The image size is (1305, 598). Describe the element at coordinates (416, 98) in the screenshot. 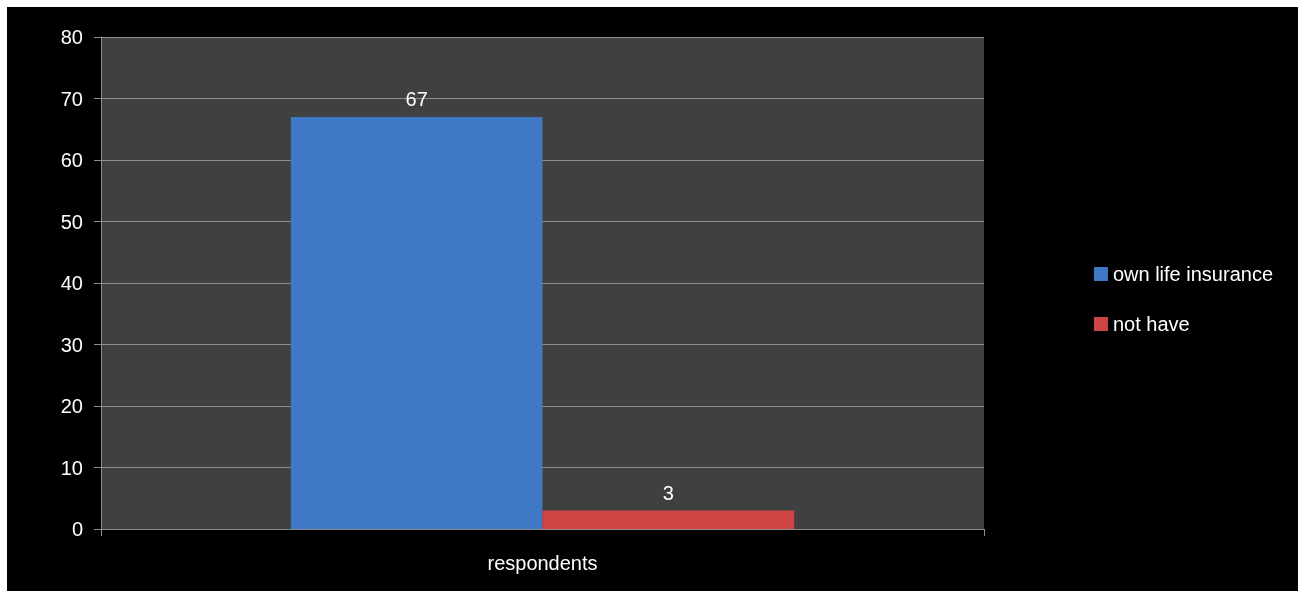

I see `data-label: 67` at that location.